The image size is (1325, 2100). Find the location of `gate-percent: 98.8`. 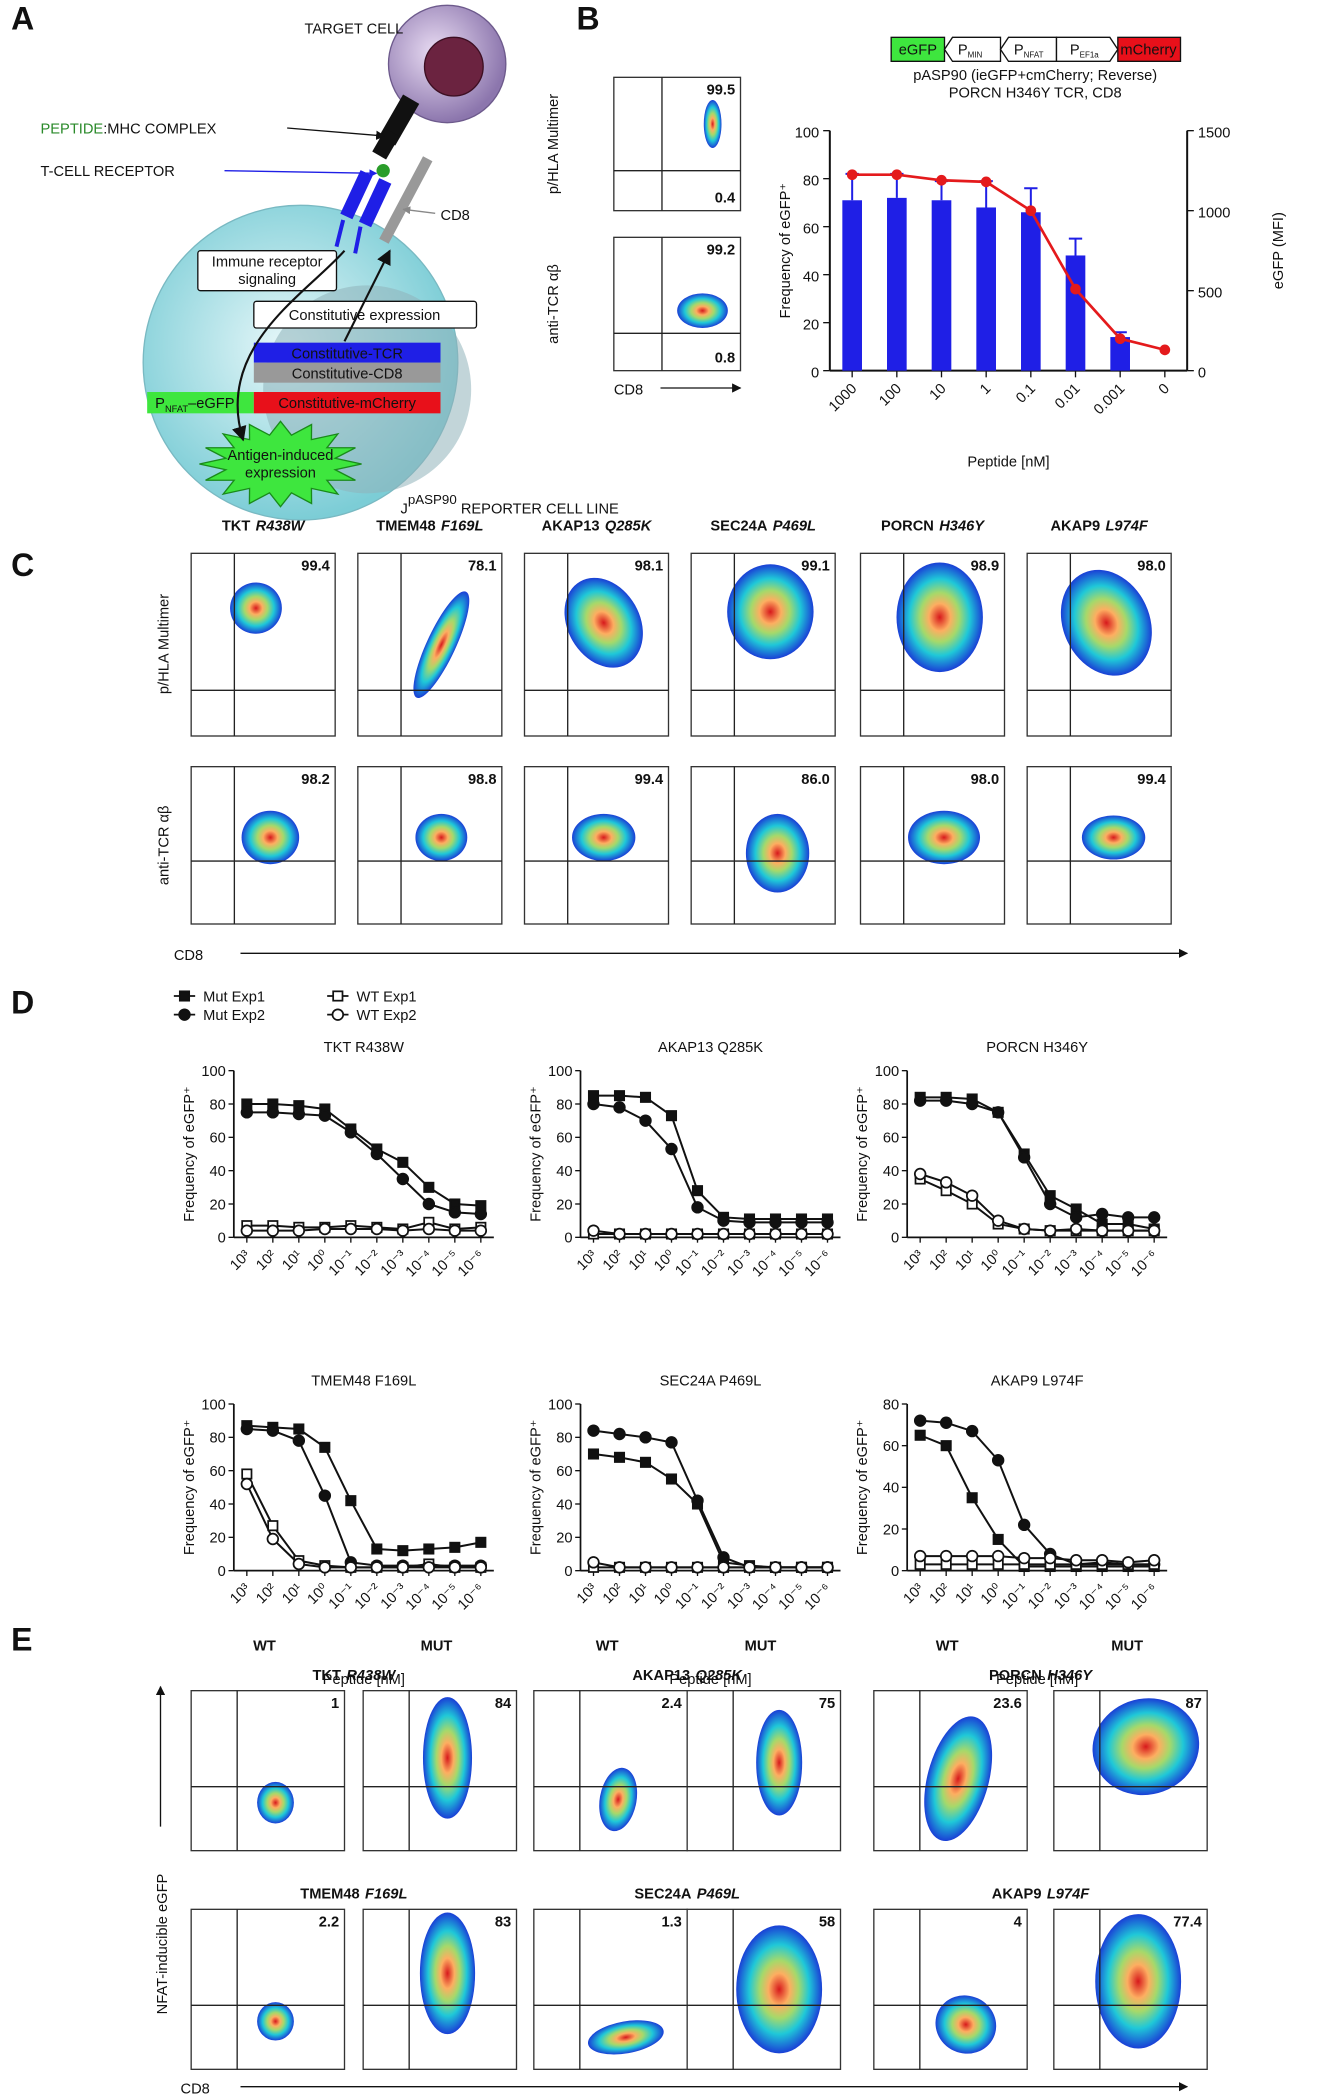

gate-percent: 98.8 is located at coordinates (482, 780).